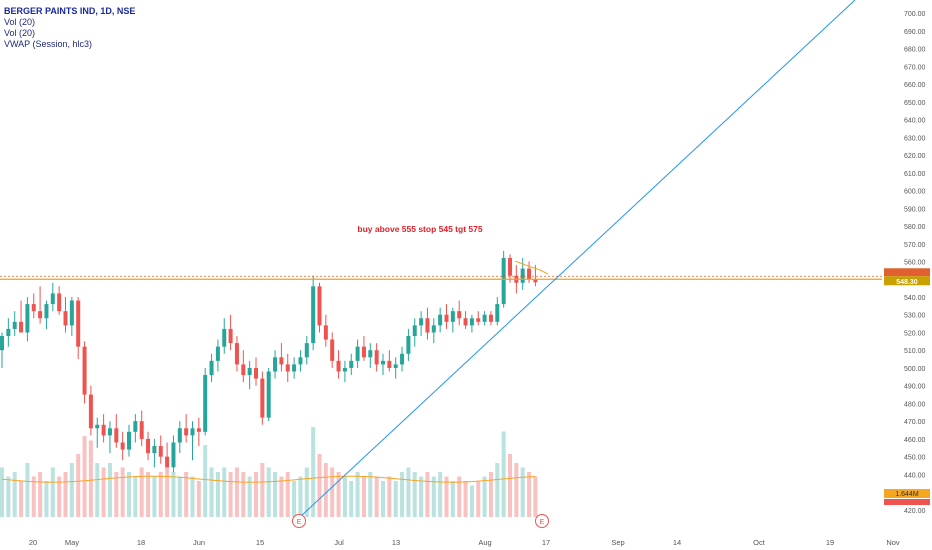 Image resolution: width=932 pixels, height=550 pixels. What do you see at coordinates (268, 479) in the screenshot?
I see `volume-ma-line` at bounding box center [268, 479].